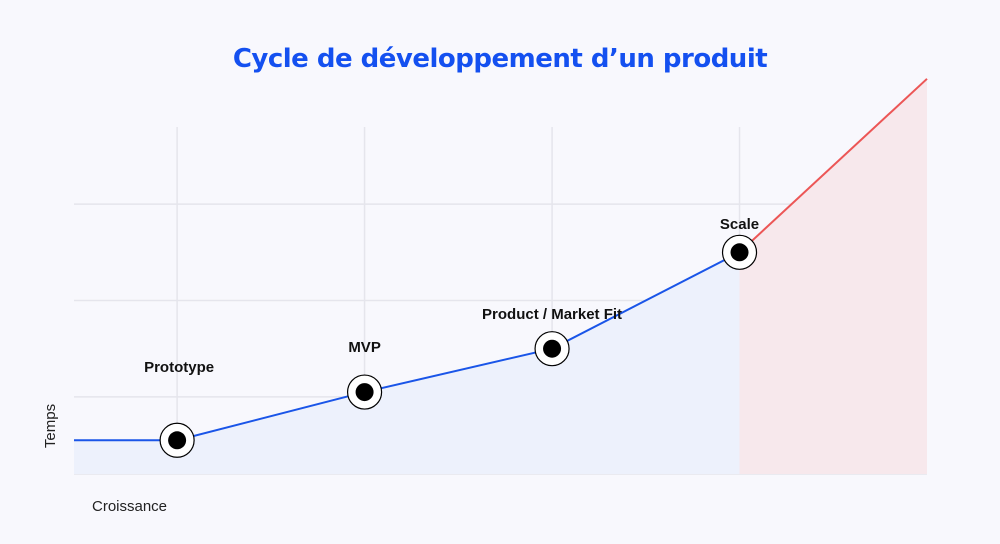  What do you see at coordinates (364, 347) in the screenshot?
I see `annotation-label: MVP` at bounding box center [364, 347].